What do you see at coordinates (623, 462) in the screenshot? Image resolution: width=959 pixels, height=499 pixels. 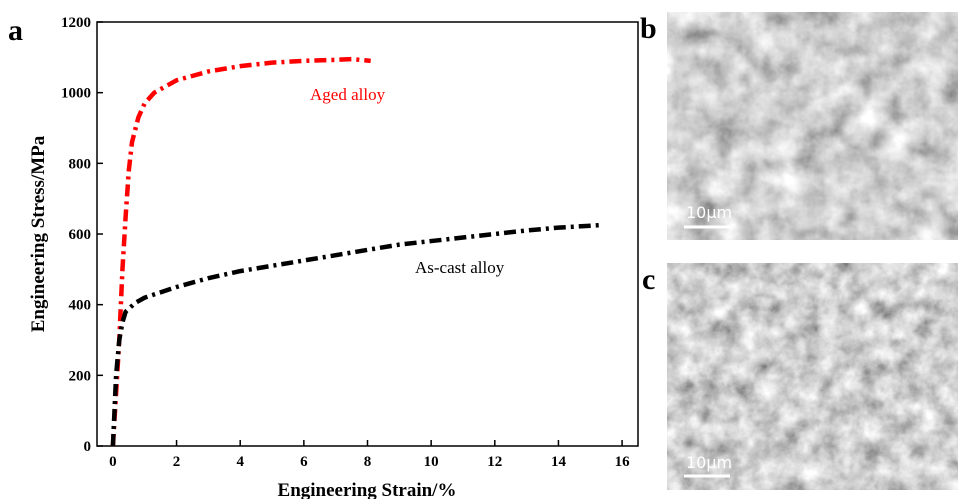 I see `x-tick-label: 16` at bounding box center [623, 462].